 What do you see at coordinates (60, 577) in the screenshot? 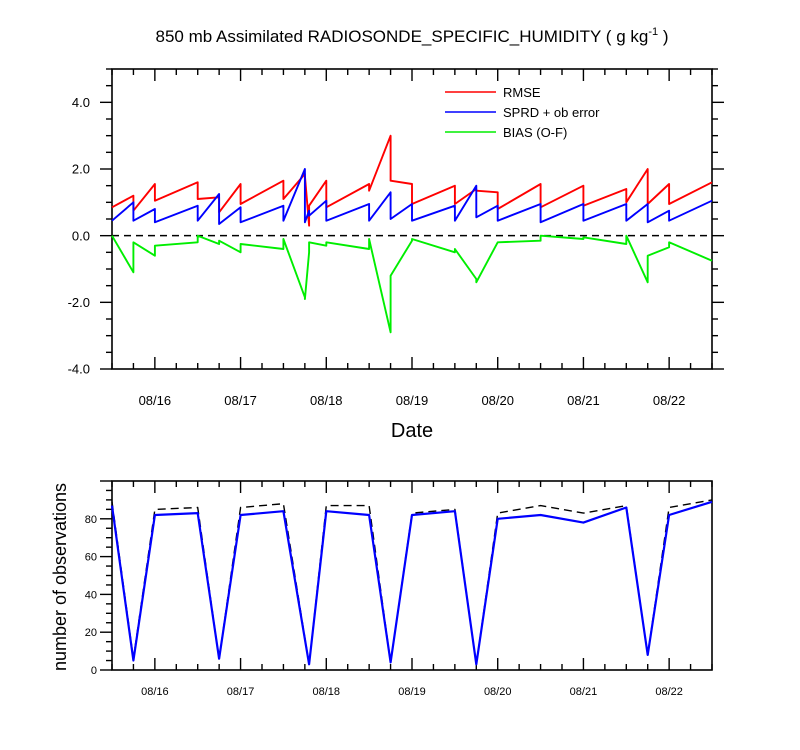
I see `bottom-y-axis-label: number of observations` at bounding box center [60, 577].